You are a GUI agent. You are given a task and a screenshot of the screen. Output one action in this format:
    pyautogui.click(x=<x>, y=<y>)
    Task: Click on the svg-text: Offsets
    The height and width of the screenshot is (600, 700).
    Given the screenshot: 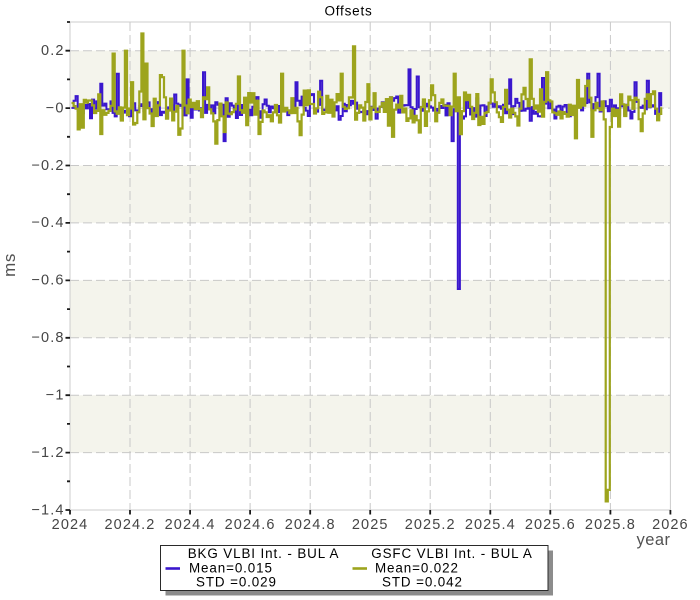 What is the action you would take?
    pyautogui.click(x=348, y=11)
    